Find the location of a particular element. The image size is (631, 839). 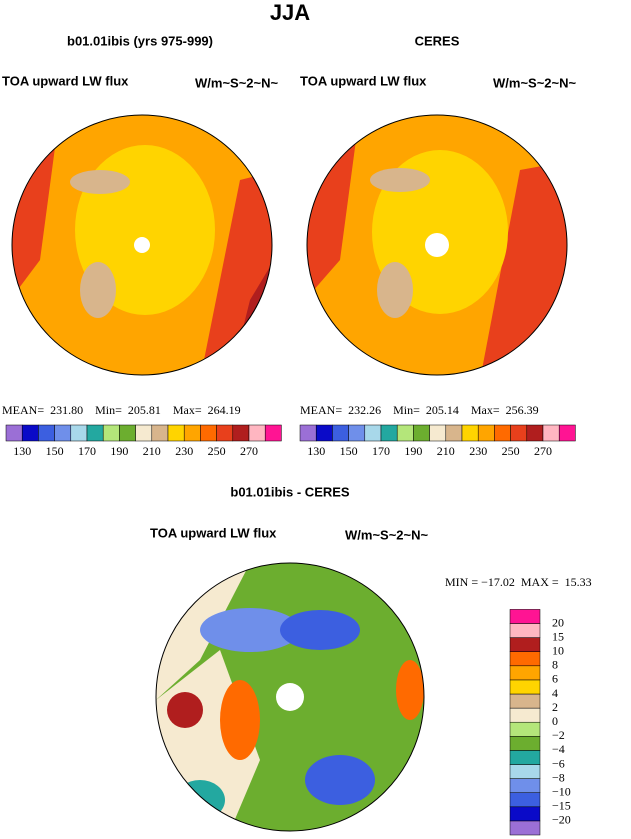

colorbar-label: 2 is located at coordinates (555, 707).